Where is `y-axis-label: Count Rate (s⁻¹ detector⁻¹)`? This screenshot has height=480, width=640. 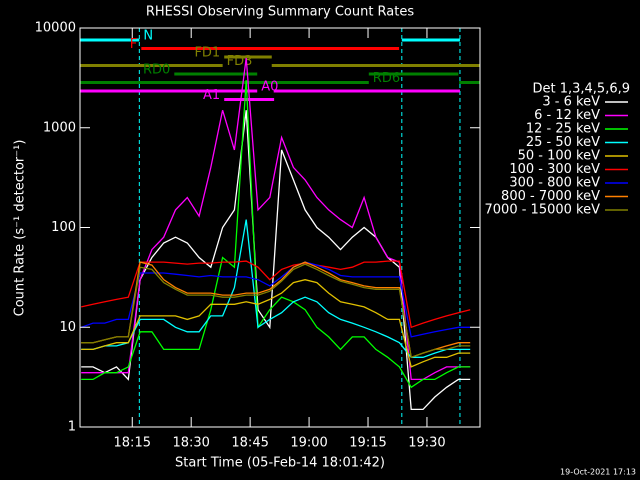 y-axis-label: Count Rate (s⁻¹ detector⁻¹) is located at coordinates (20, 228).